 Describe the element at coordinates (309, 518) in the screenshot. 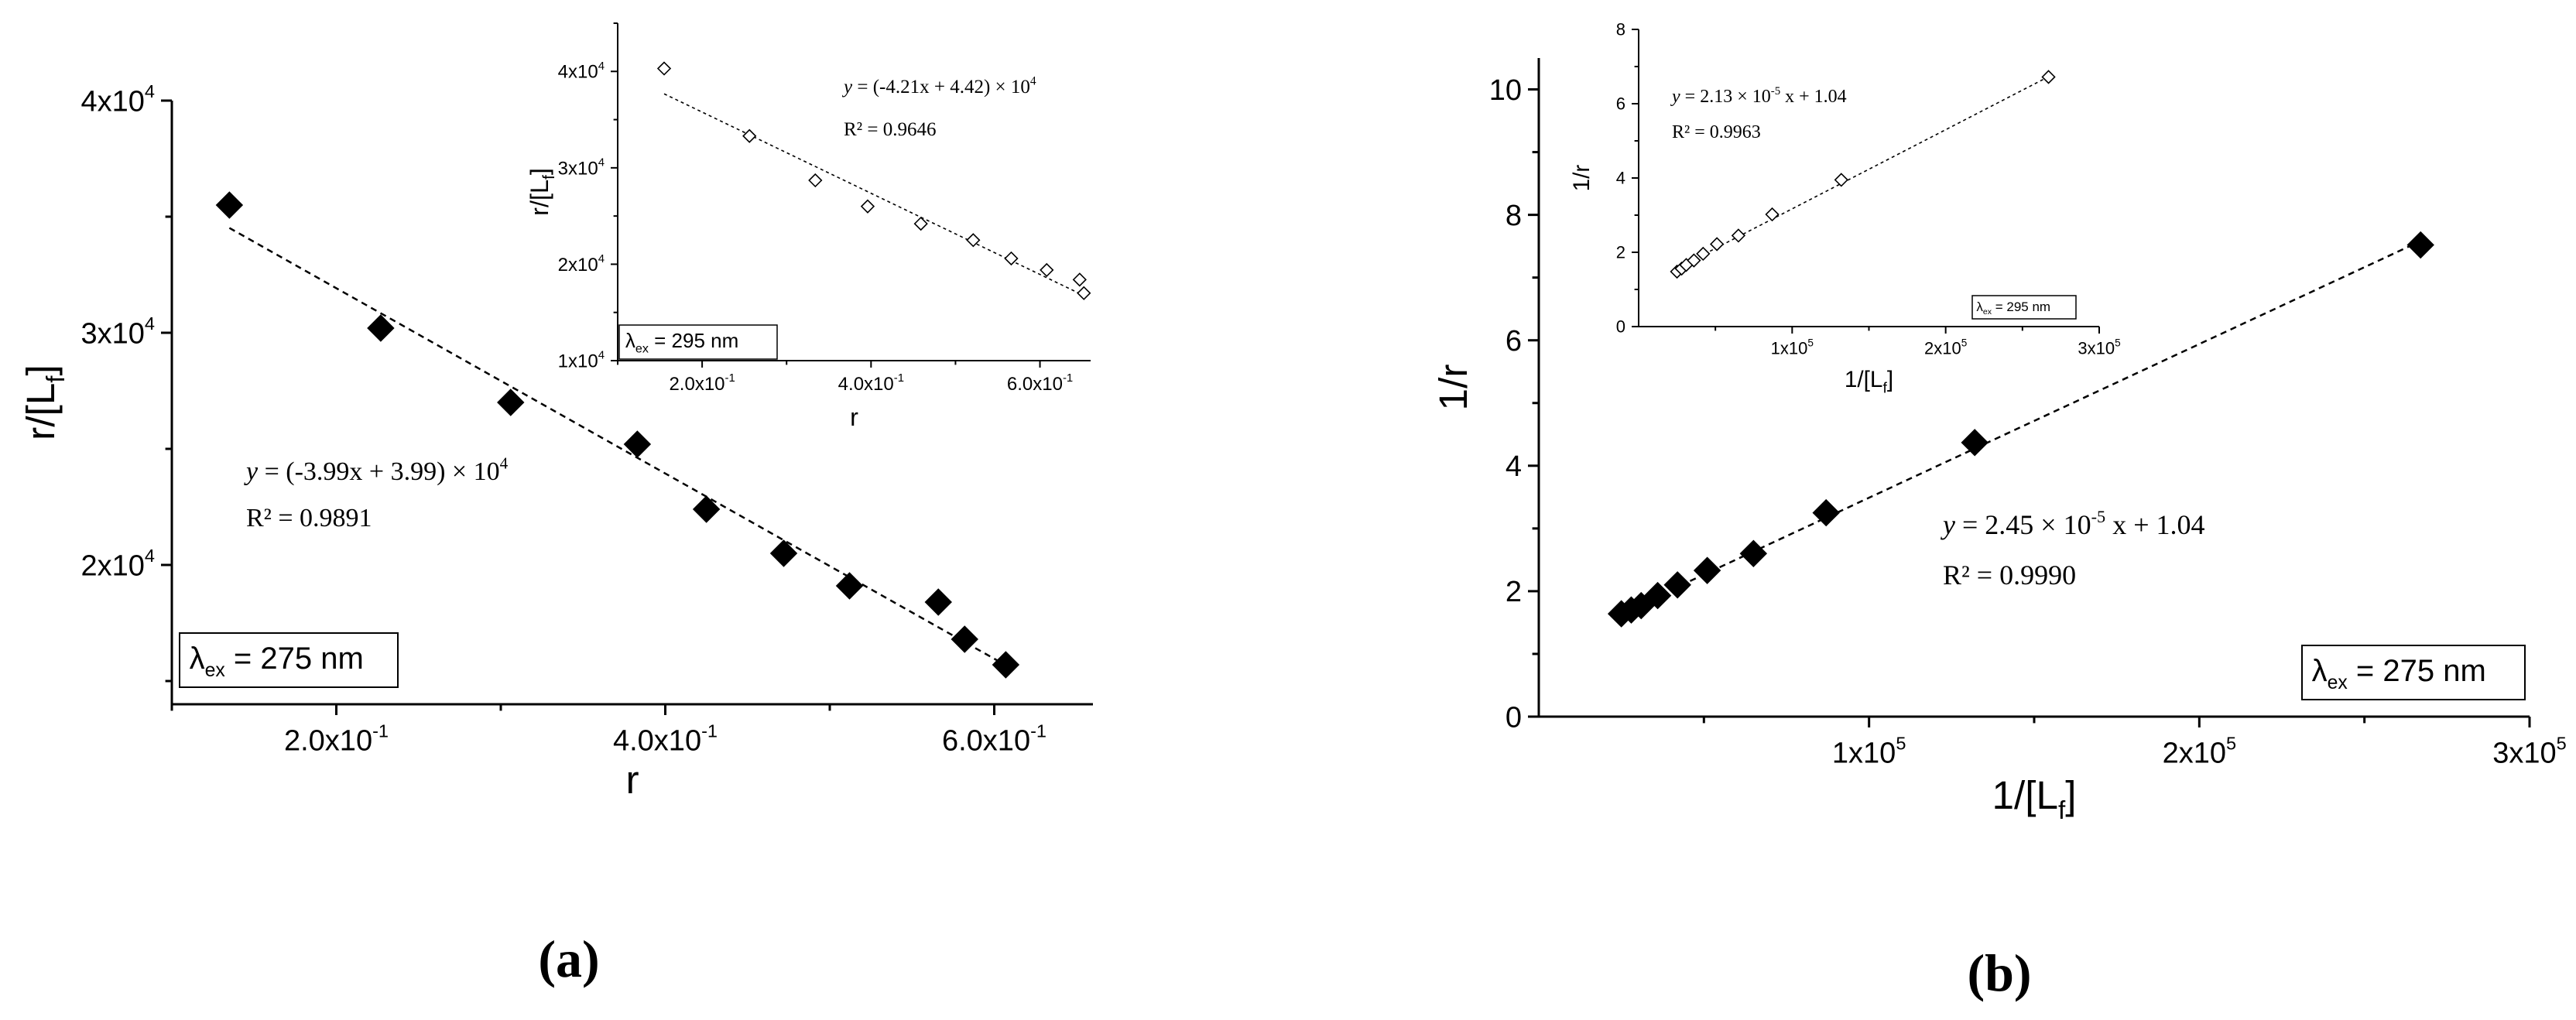

I see `r-squared: R² = 0.9891` at that location.